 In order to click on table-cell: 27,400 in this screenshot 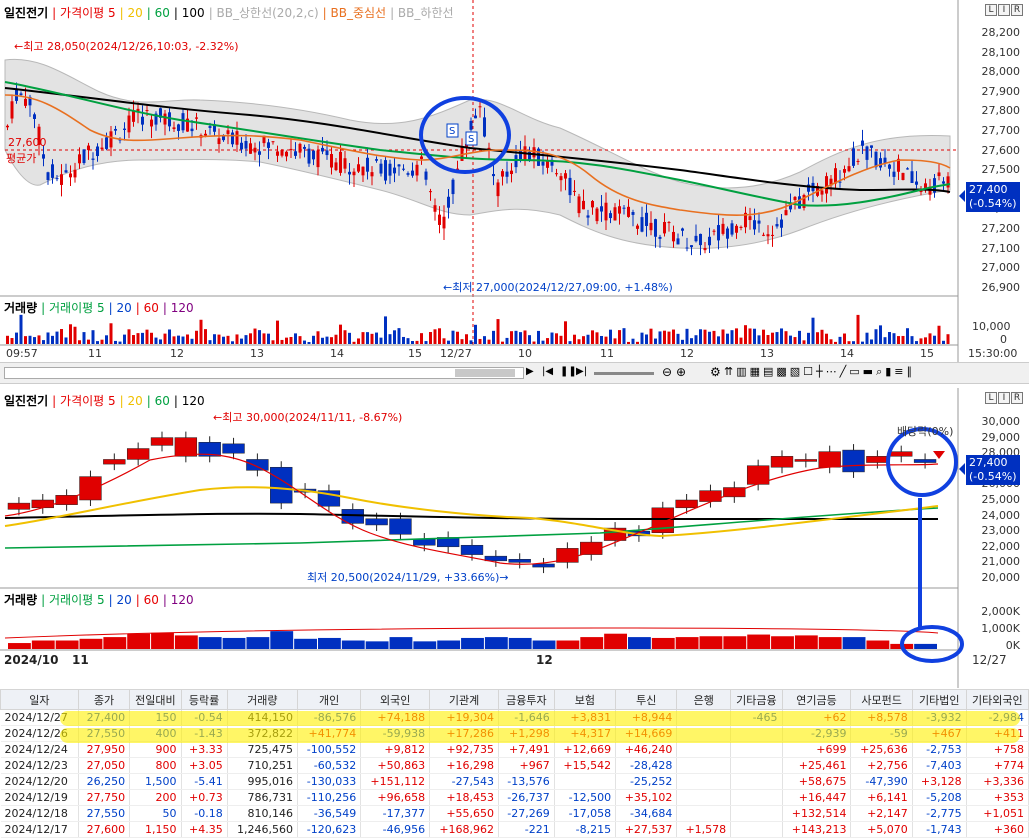, I will do `click(104, 717)`.